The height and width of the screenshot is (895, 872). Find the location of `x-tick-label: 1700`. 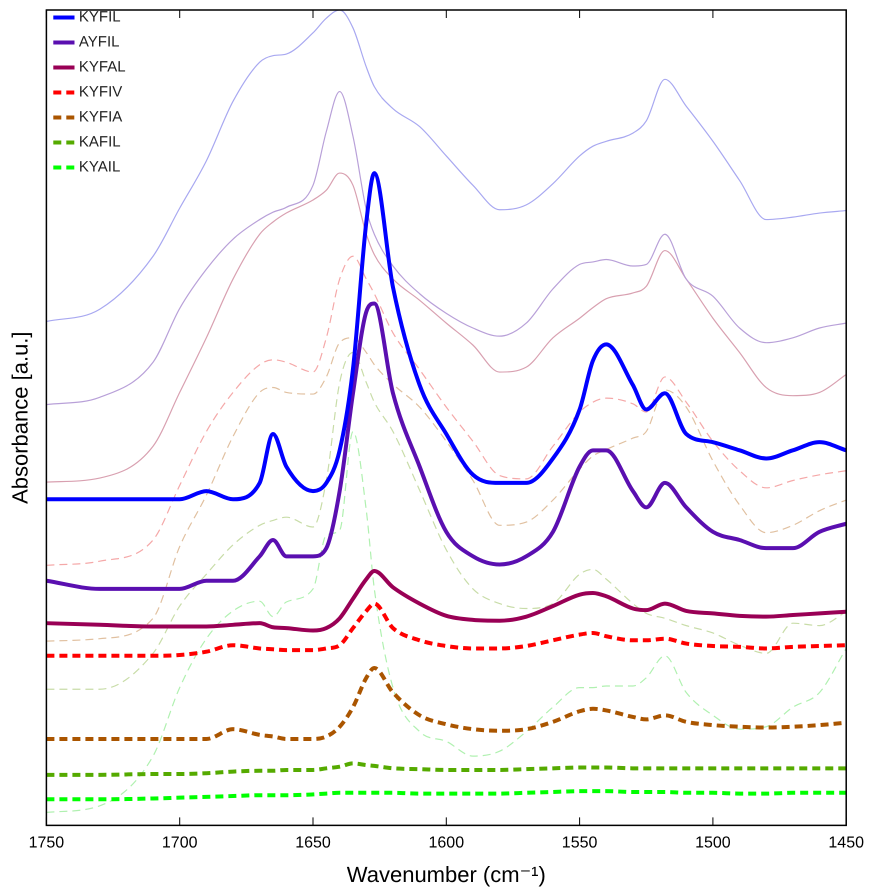

x-tick-label: 1700 is located at coordinates (180, 843).